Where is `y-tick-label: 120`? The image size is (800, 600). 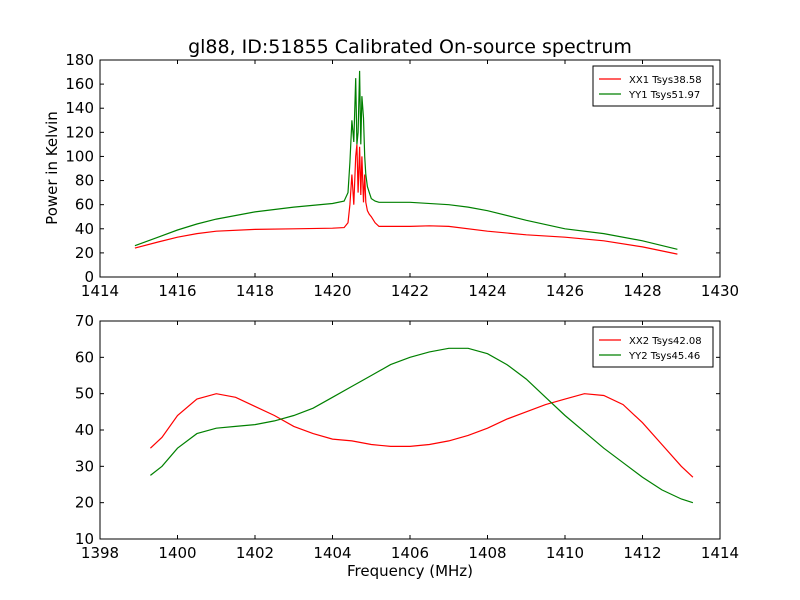
y-tick-label: 120 is located at coordinates (79, 132).